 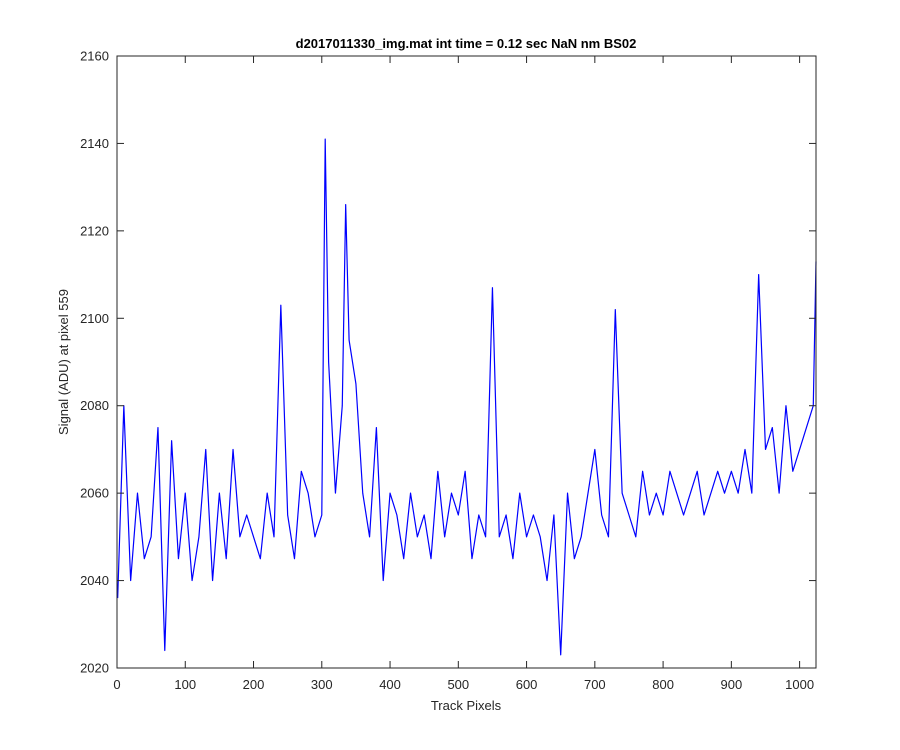 What do you see at coordinates (116, 684) in the screenshot?
I see `x-tick-label: 0` at bounding box center [116, 684].